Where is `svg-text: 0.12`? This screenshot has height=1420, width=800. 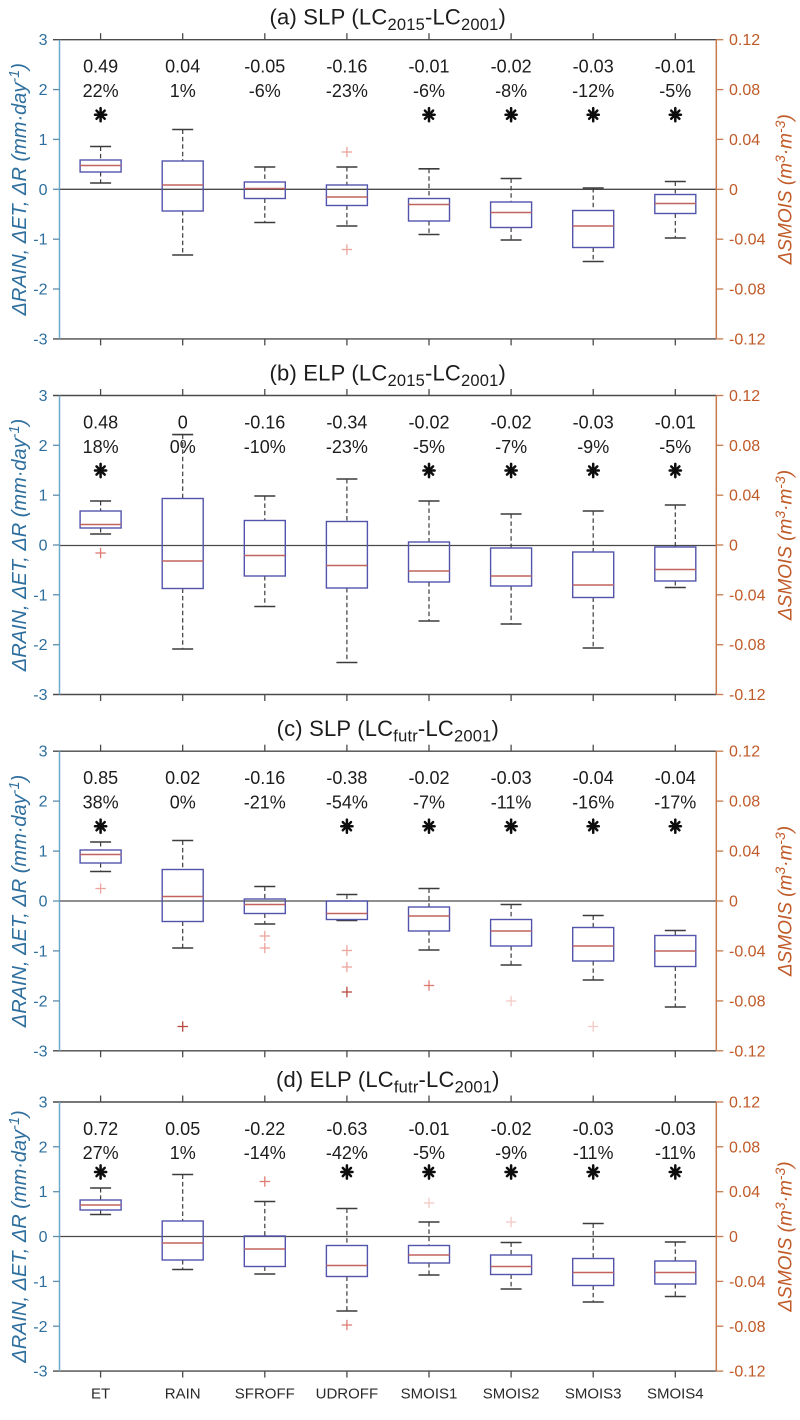
svg-text: 0.12 is located at coordinates (744, 1103).